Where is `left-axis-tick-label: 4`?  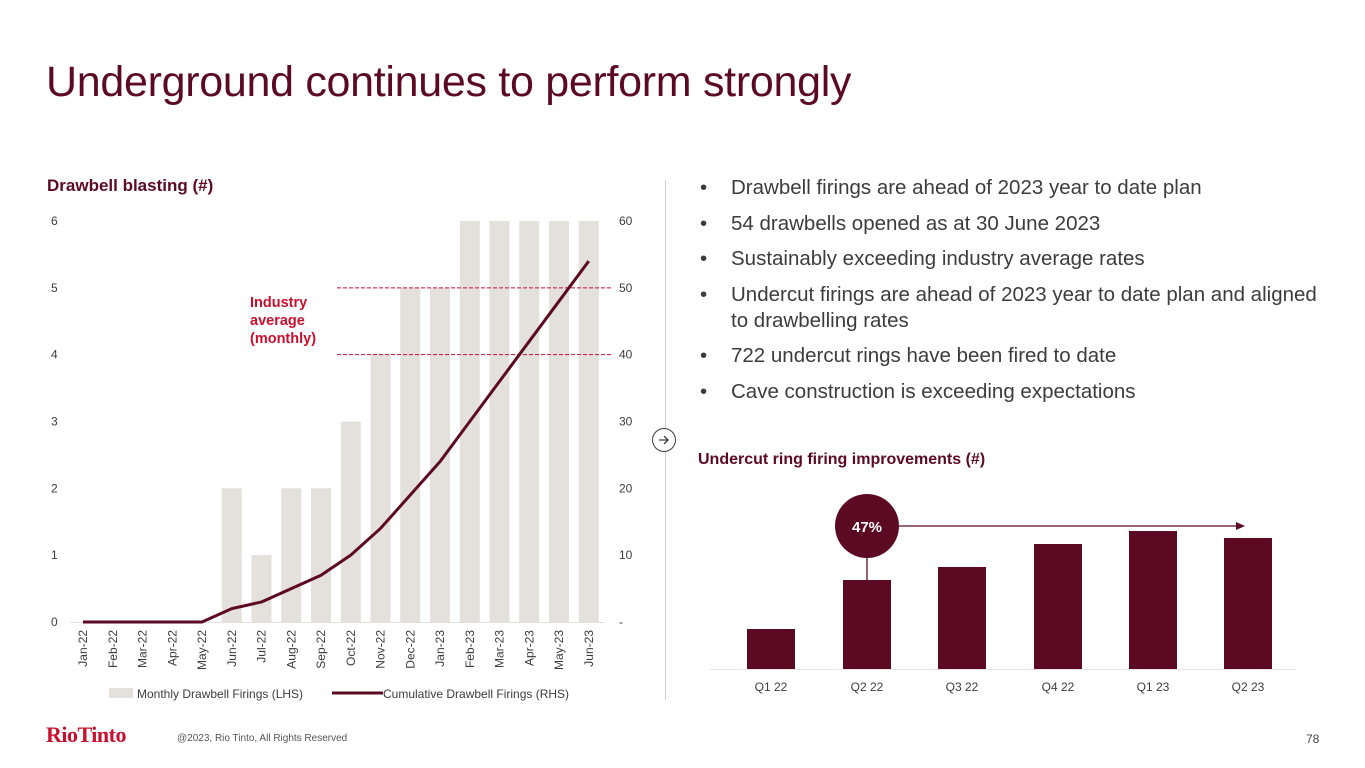 left-axis-tick-label: 4 is located at coordinates (54, 355).